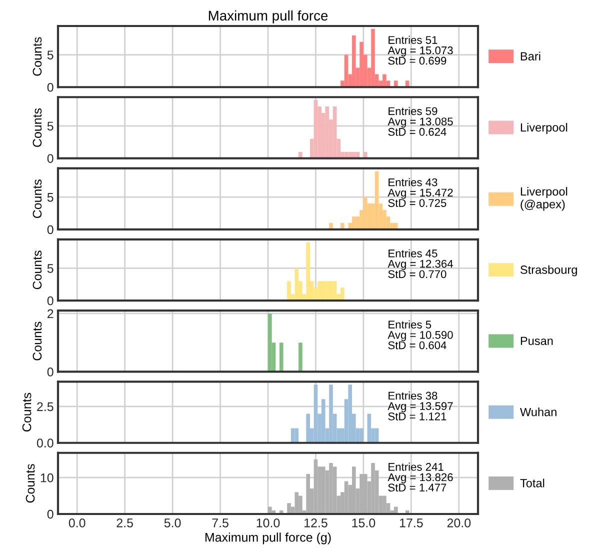  I want to click on annotation: Entries 38 Avg = 13.597 StD = 1.121, so click(420, 405).